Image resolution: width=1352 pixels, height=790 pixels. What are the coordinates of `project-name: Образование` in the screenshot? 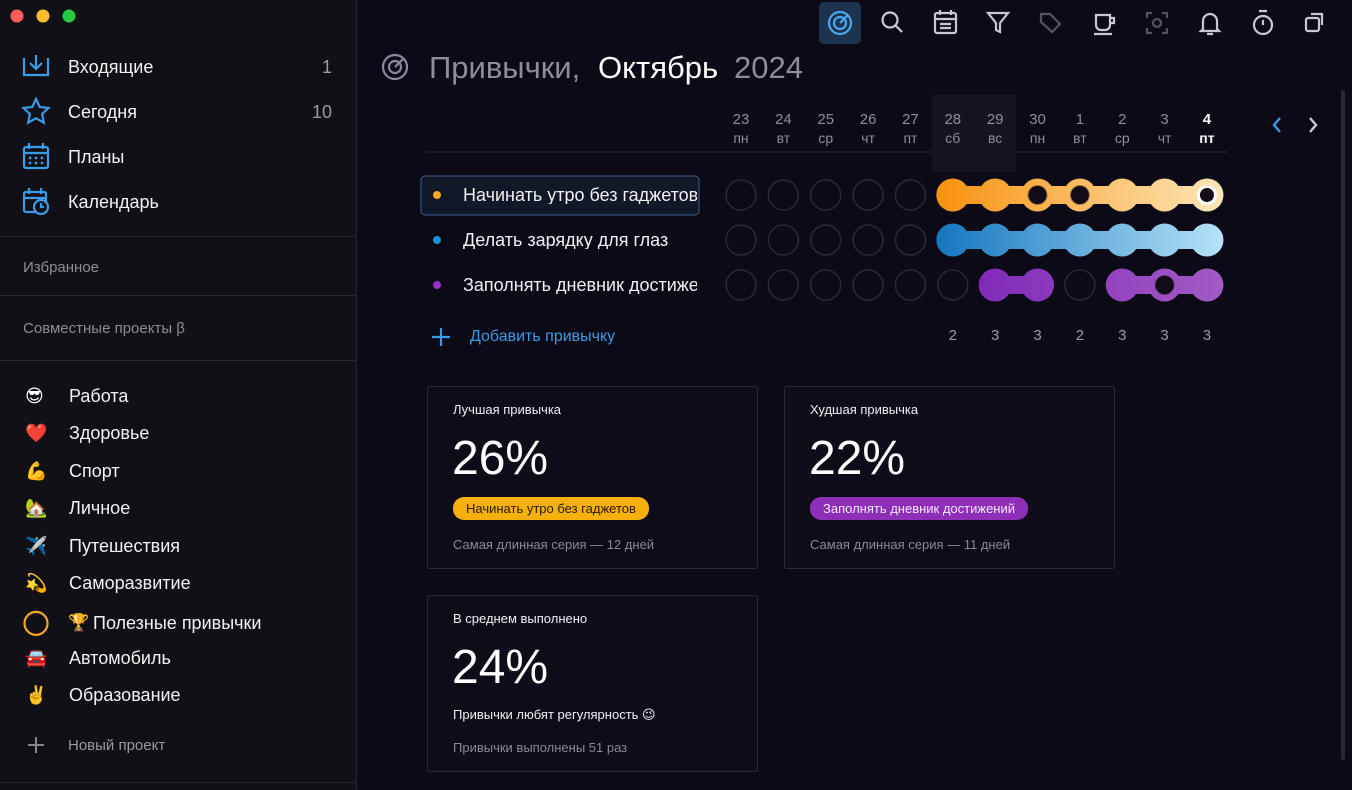 It's located at (125, 695).